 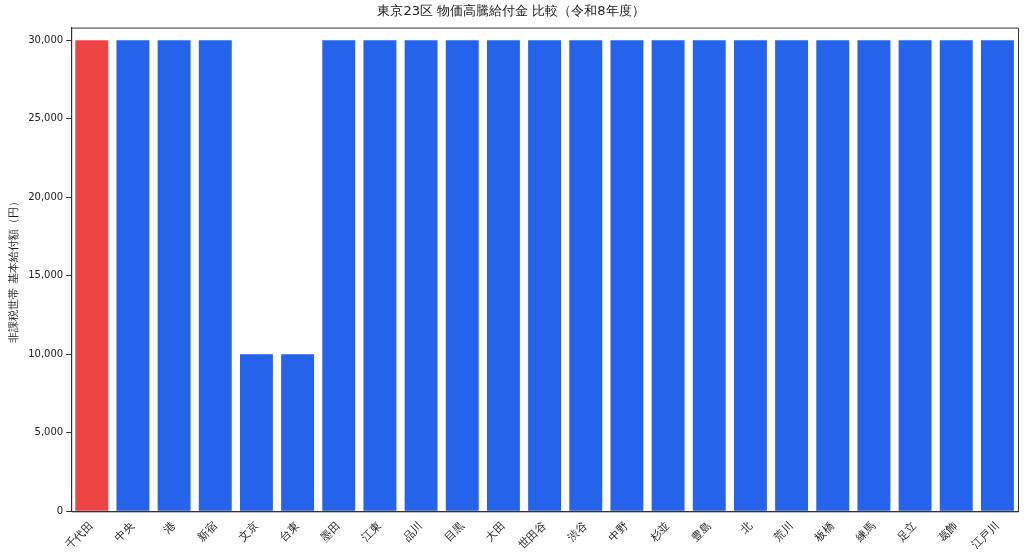 What do you see at coordinates (824, 531) in the screenshot?
I see `x-tick-label: 板橋` at bounding box center [824, 531].